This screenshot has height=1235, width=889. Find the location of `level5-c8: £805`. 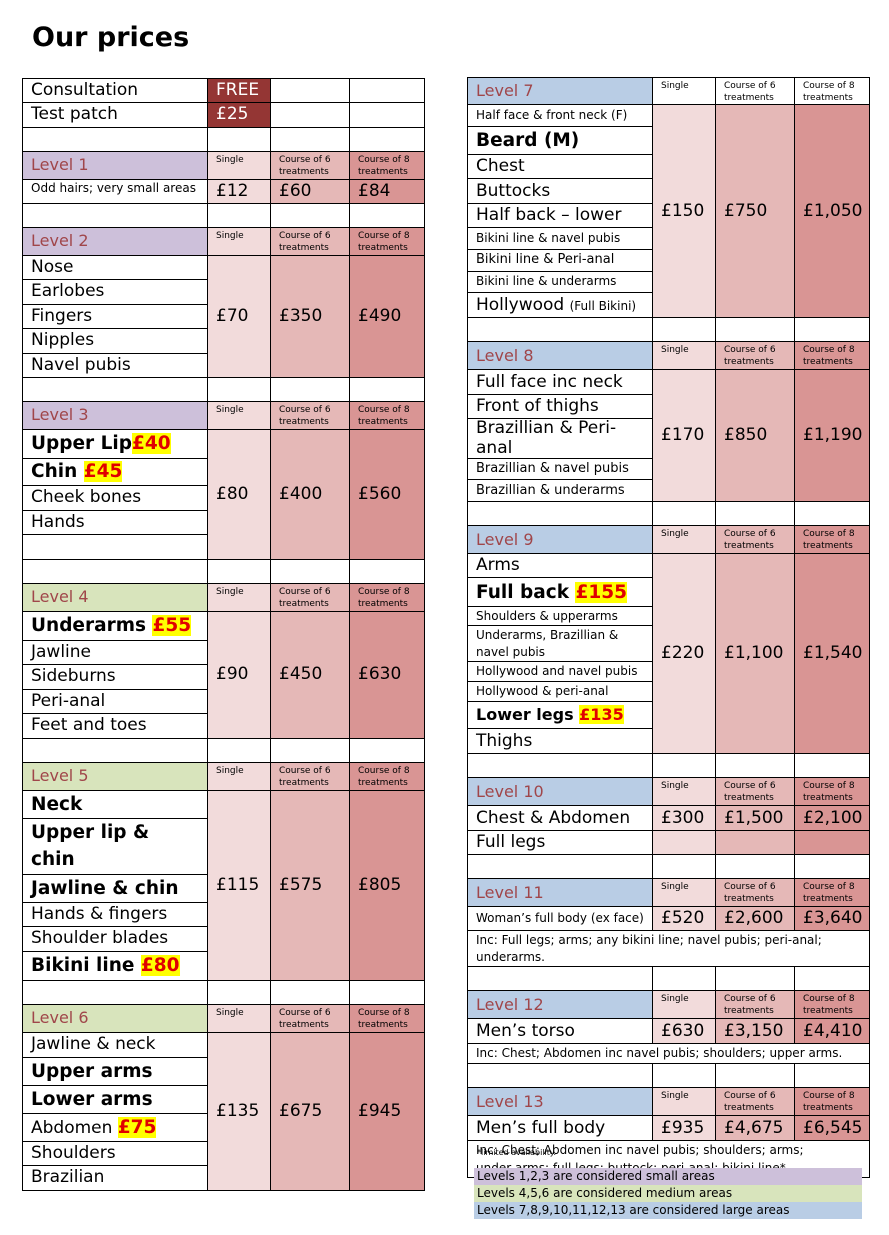

level5-c8: £805 is located at coordinates (387, 885).